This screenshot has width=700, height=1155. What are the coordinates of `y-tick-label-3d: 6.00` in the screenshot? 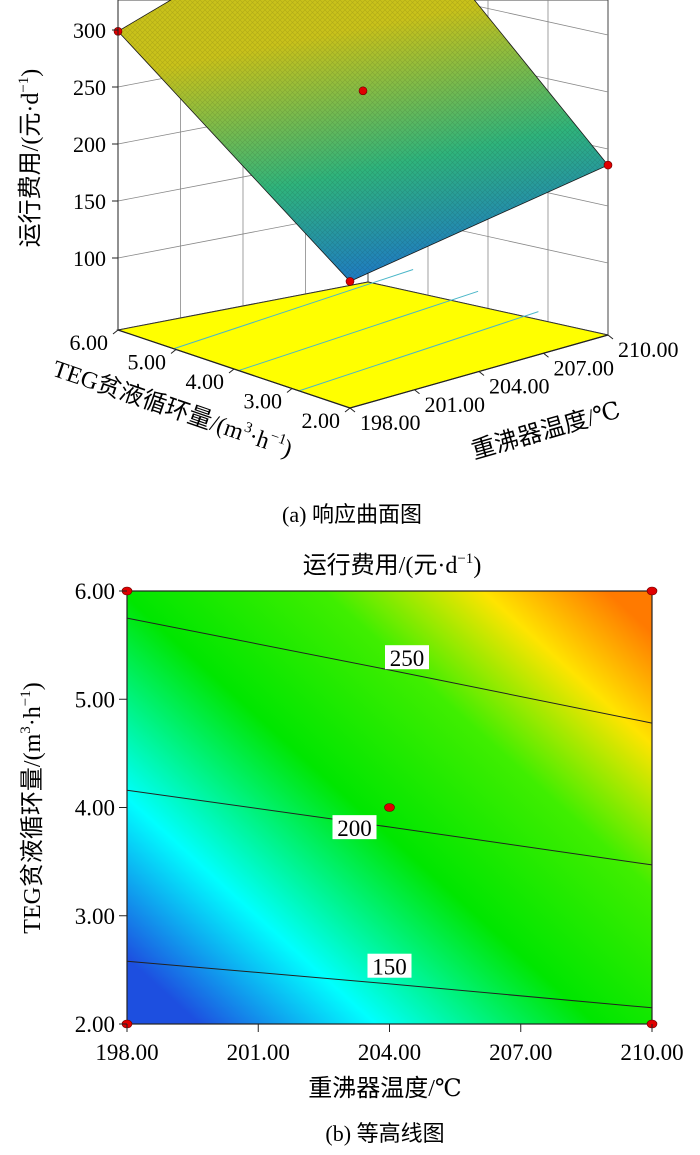 It's located at (89, 342).